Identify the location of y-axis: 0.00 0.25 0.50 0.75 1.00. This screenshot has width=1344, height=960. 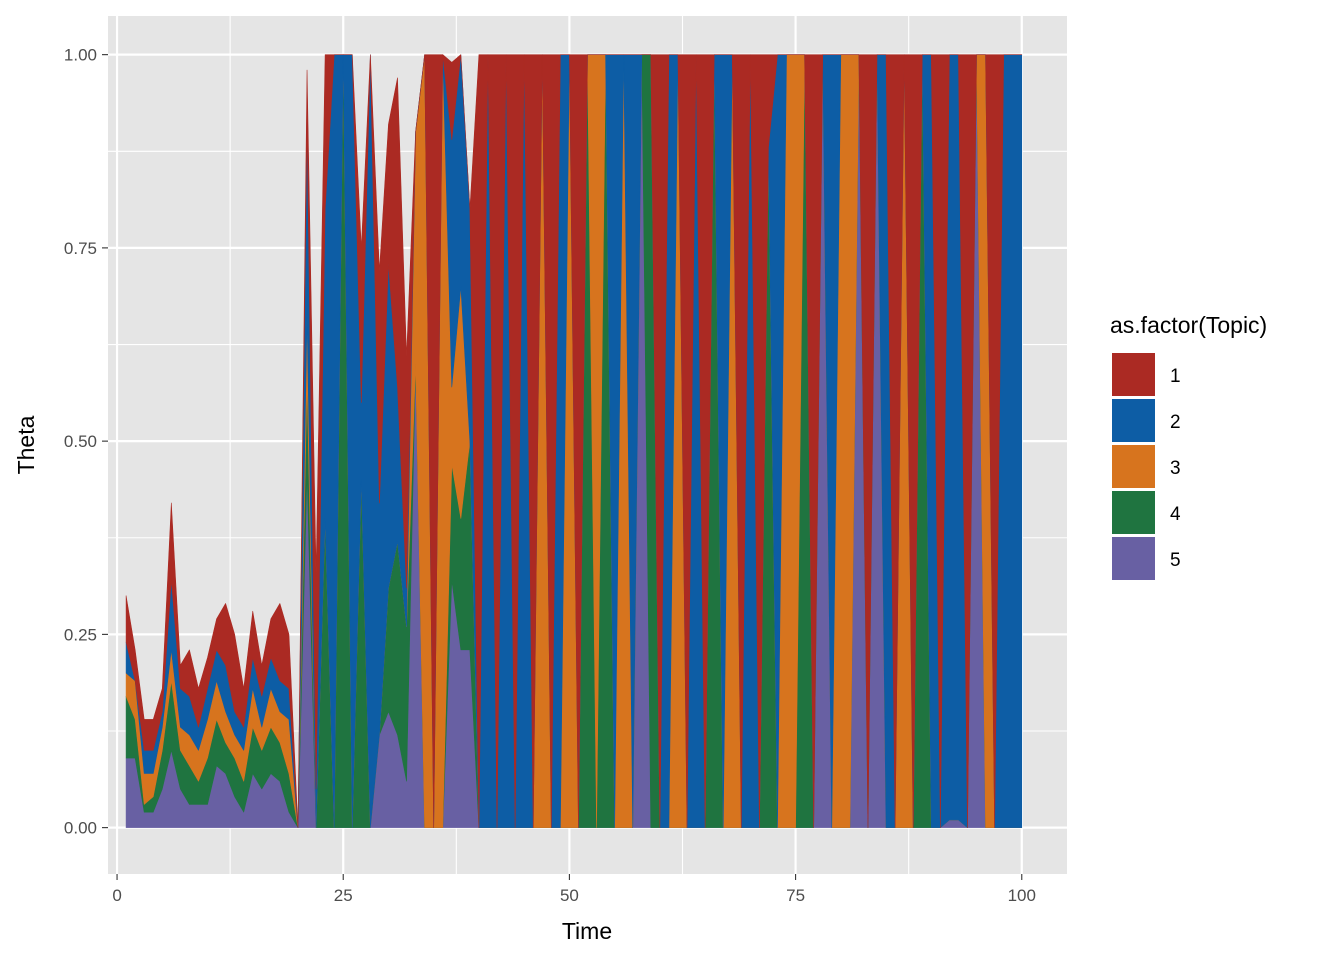
(86, 442).